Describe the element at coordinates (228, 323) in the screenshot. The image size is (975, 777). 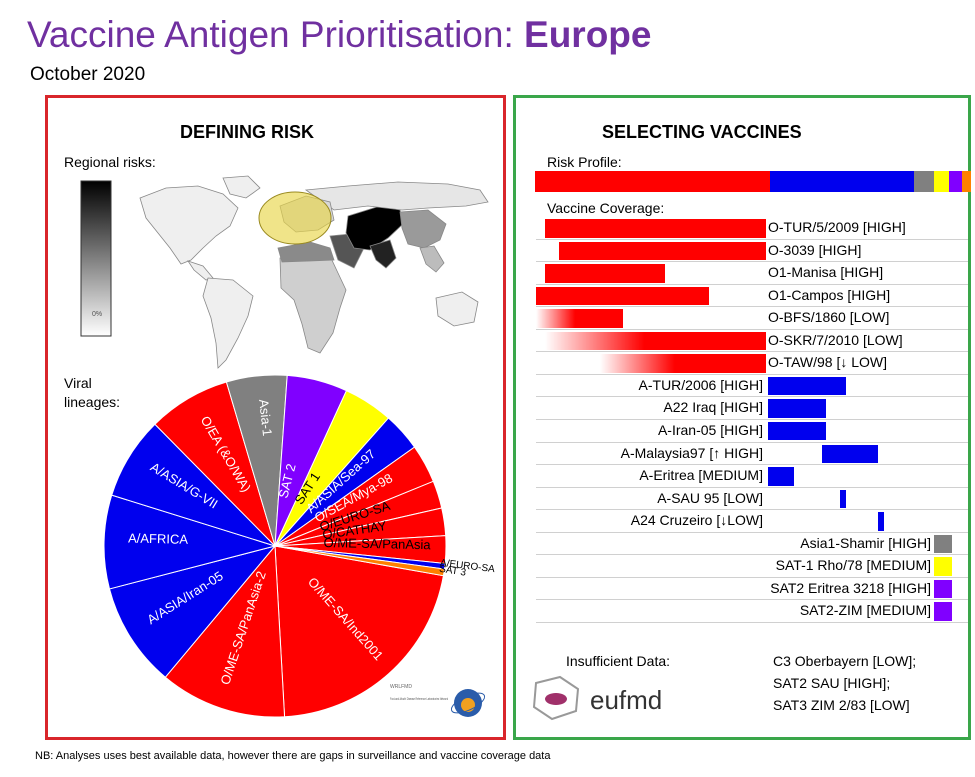
I see `map-south-america` at that location.